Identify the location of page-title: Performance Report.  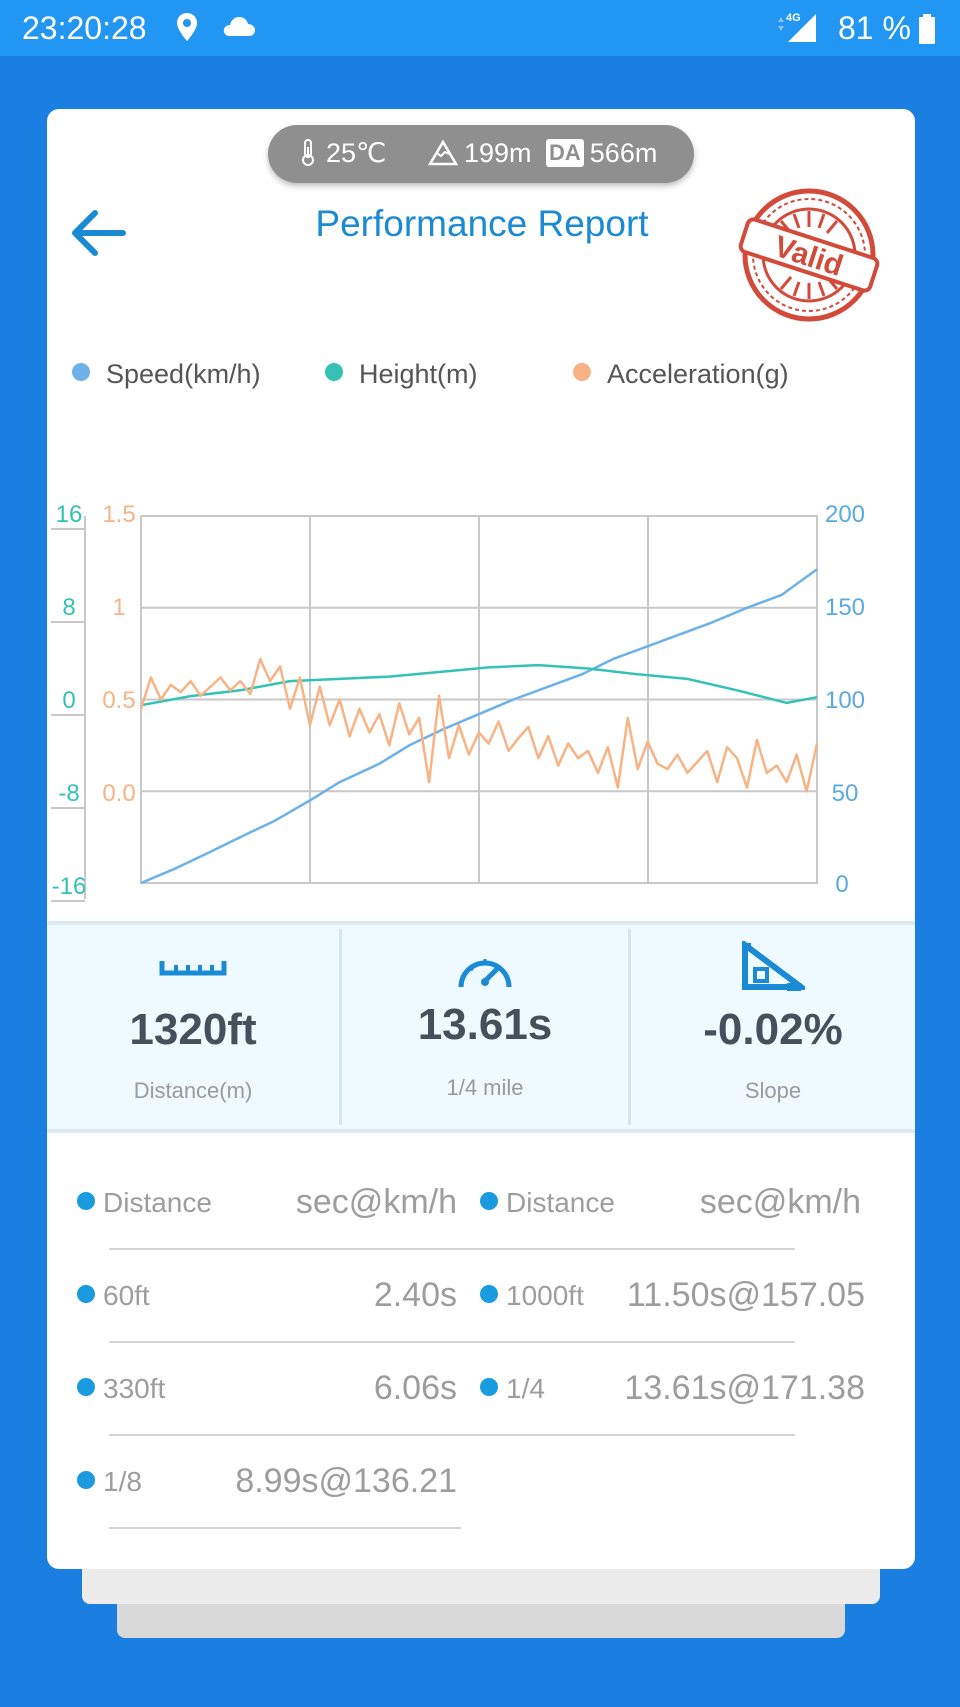
(482, 223).